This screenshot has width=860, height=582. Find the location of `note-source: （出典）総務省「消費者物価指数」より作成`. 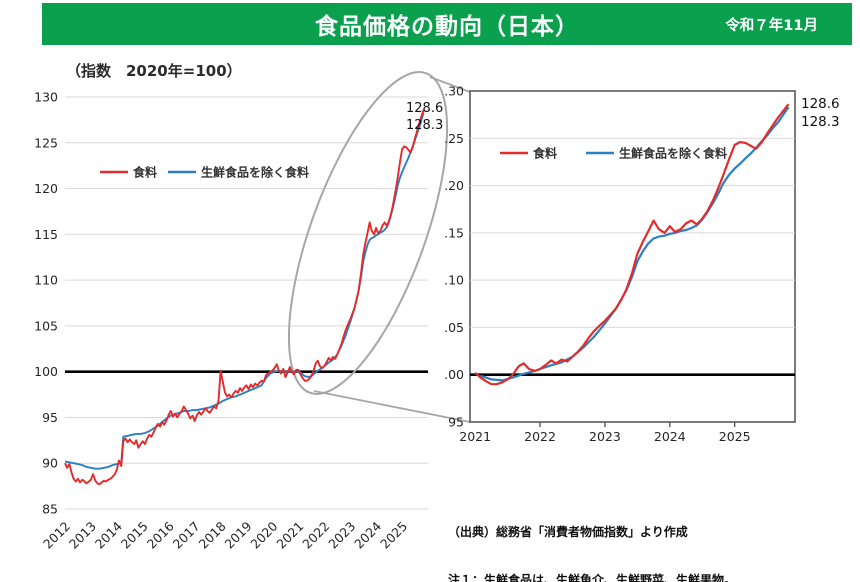

note-source: （出典）総務省「消費者物価指数」より作成 is located at coordinates (568, 532).